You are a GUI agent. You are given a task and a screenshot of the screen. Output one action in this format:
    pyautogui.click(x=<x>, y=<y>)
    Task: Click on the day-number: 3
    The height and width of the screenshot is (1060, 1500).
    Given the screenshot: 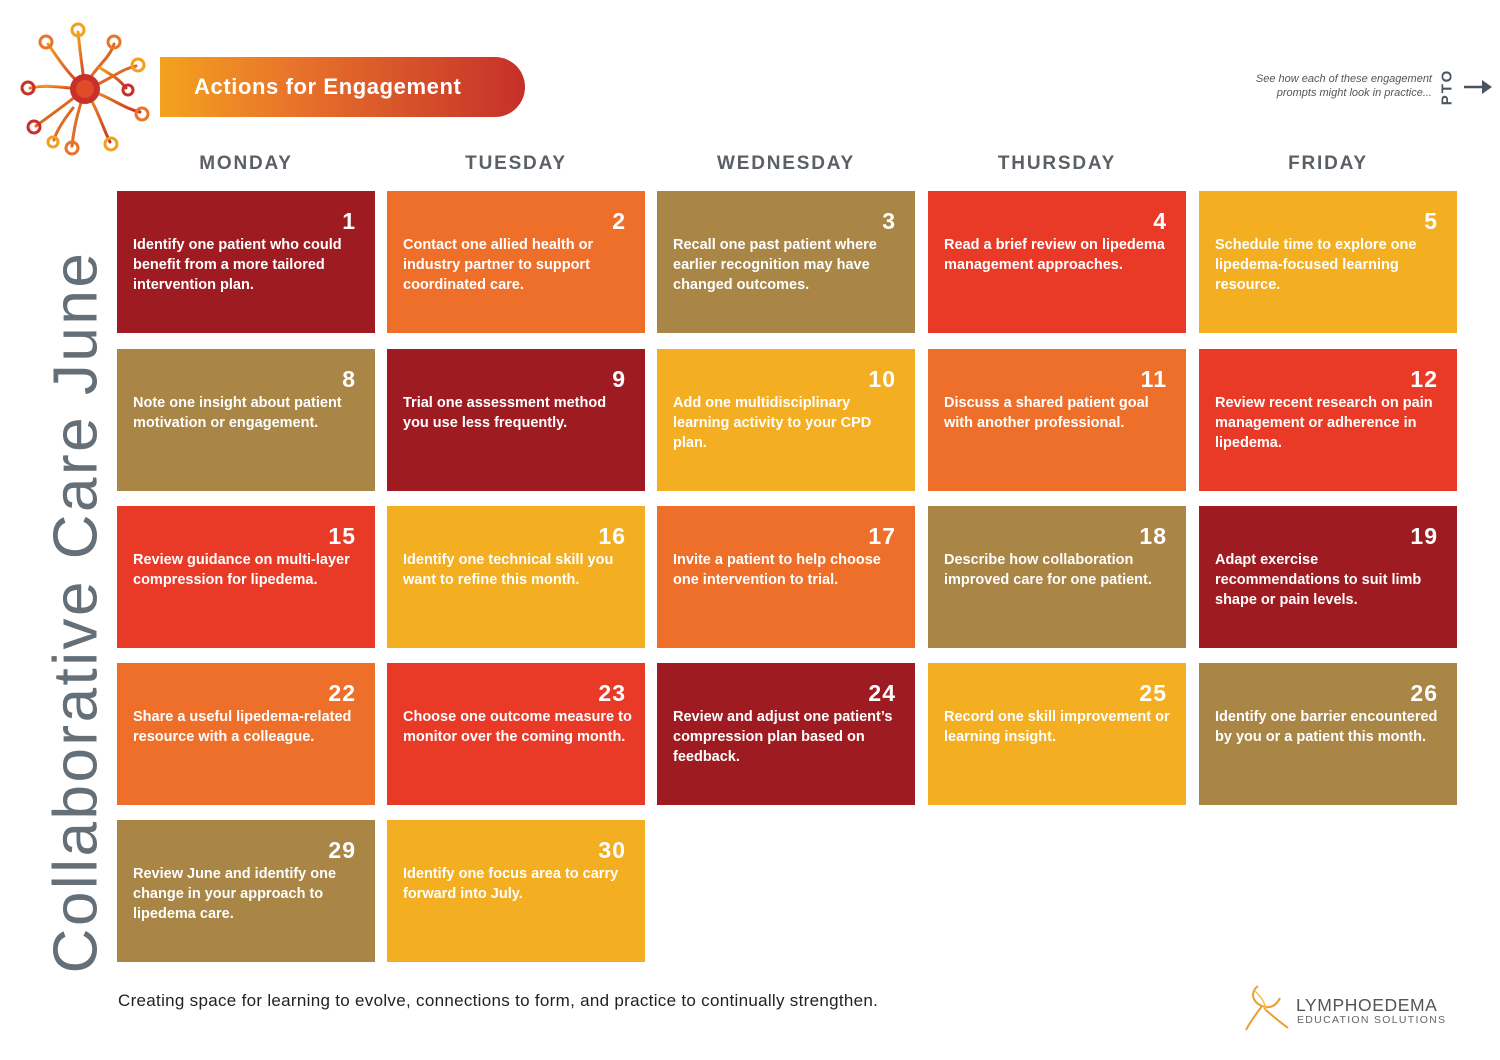 What is the action you would take?
    pyautogui.click(x=889, y=221)
    